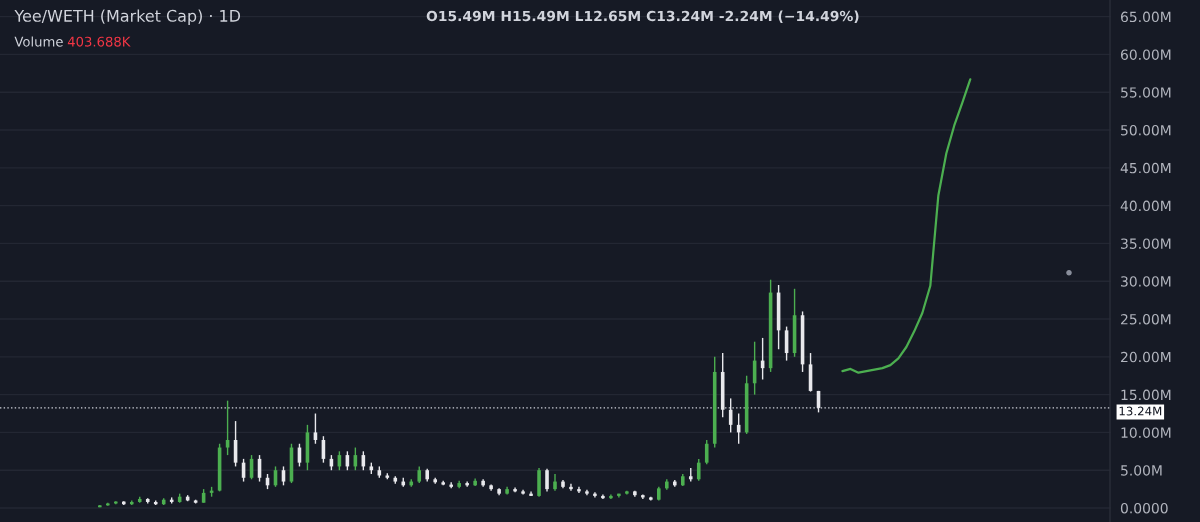  What do you see at coordinates (1146, 395) in the screenshot?
I see `y-tick-label: 15.00M` at bounding box center [1146, 395].